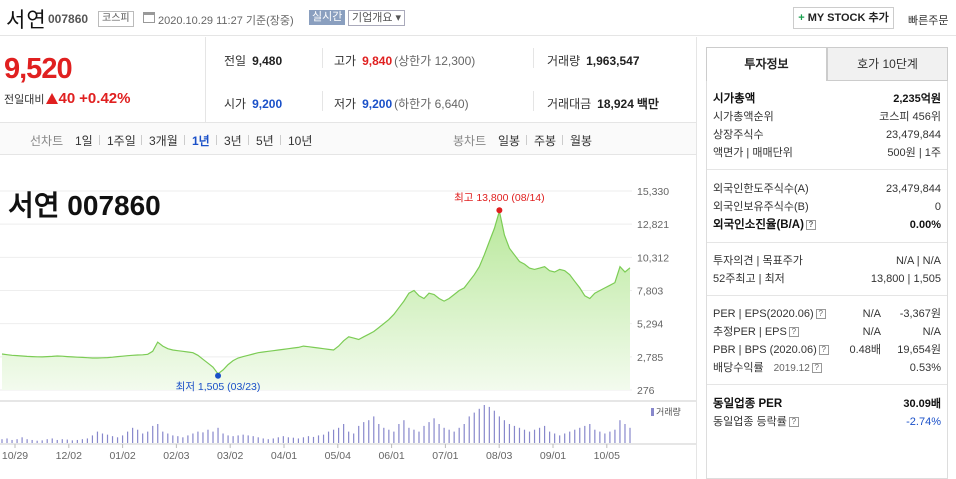 Image resolution: width=956 pixels, height=479 pixels. Describe the element at coordinates (920, 314) in the screenshot. I see `row-value: -3,367원` at that location.